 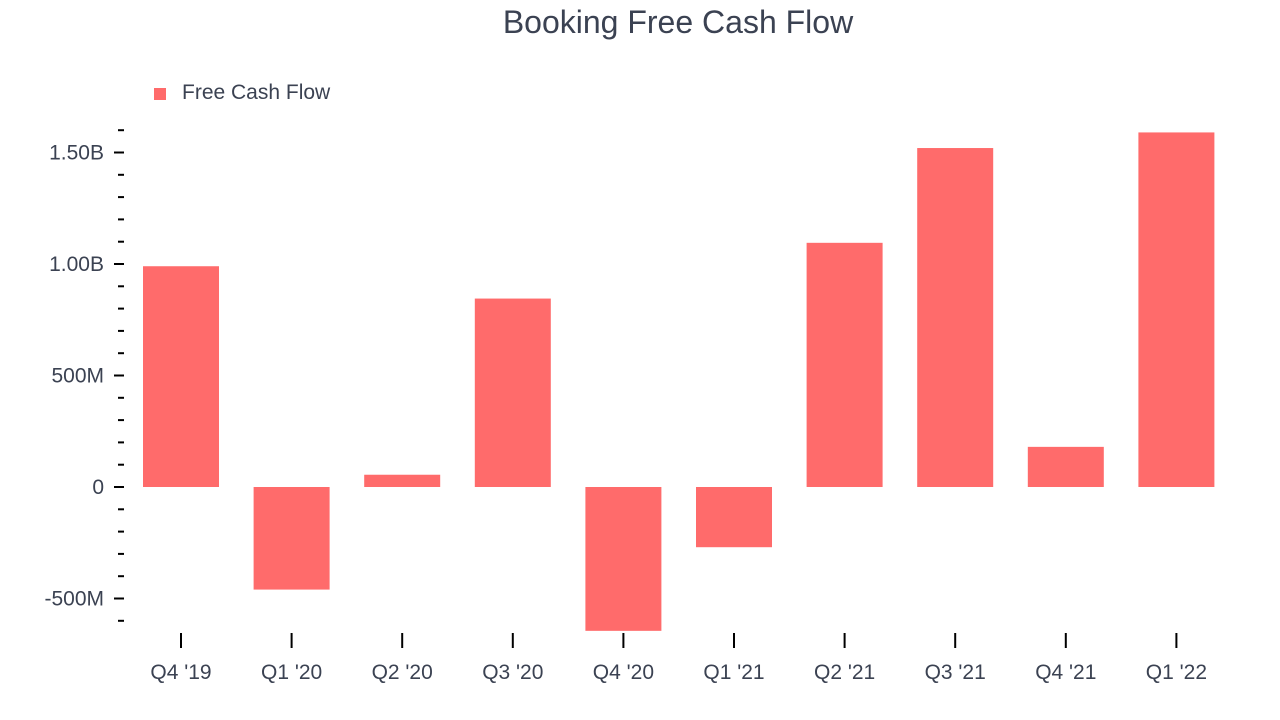 What do you see at coordinates (678, 22) in the screenshot?
I see `chart-title: Booking Free Cash Flow` at bounding box center [678, 22].